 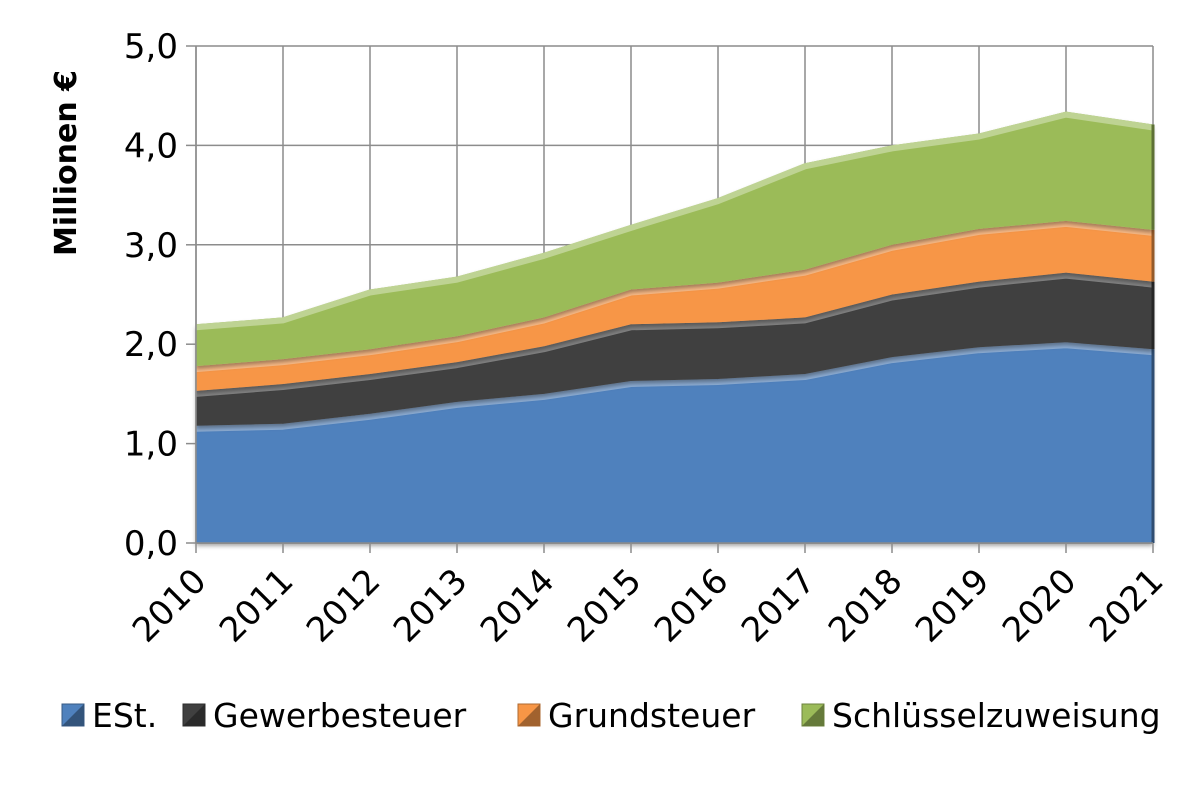 I want to click on y-axis-title: Millionen €, so click(x=66, y=163).